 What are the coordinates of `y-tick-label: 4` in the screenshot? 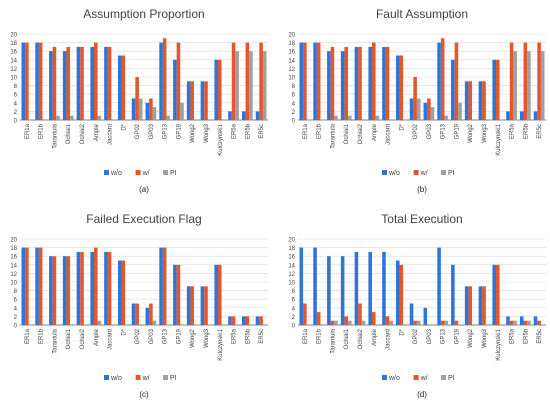 It's located at (294, 104).